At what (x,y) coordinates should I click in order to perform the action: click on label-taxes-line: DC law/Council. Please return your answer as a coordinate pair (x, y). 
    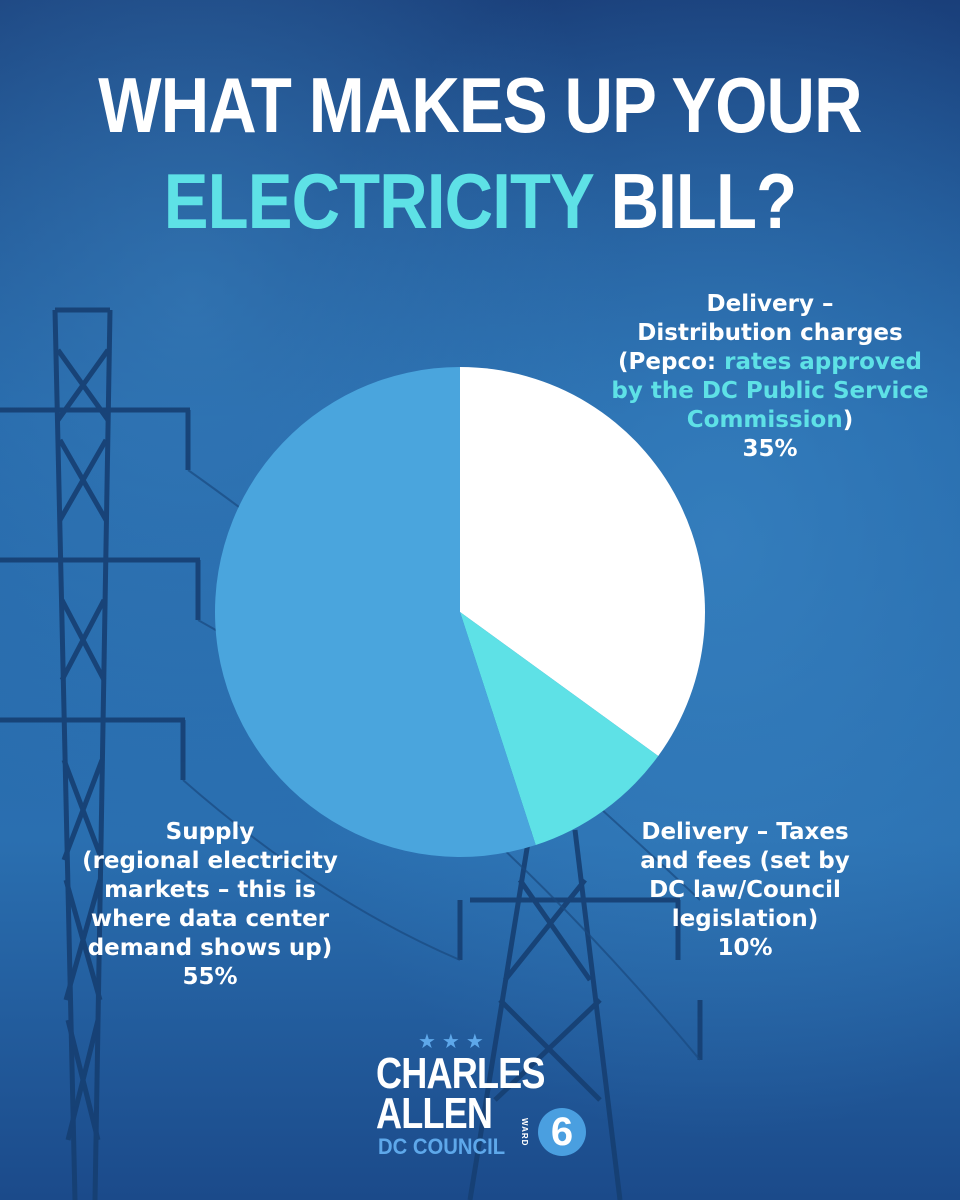
    Looking at the image, I should click on (745, 890).